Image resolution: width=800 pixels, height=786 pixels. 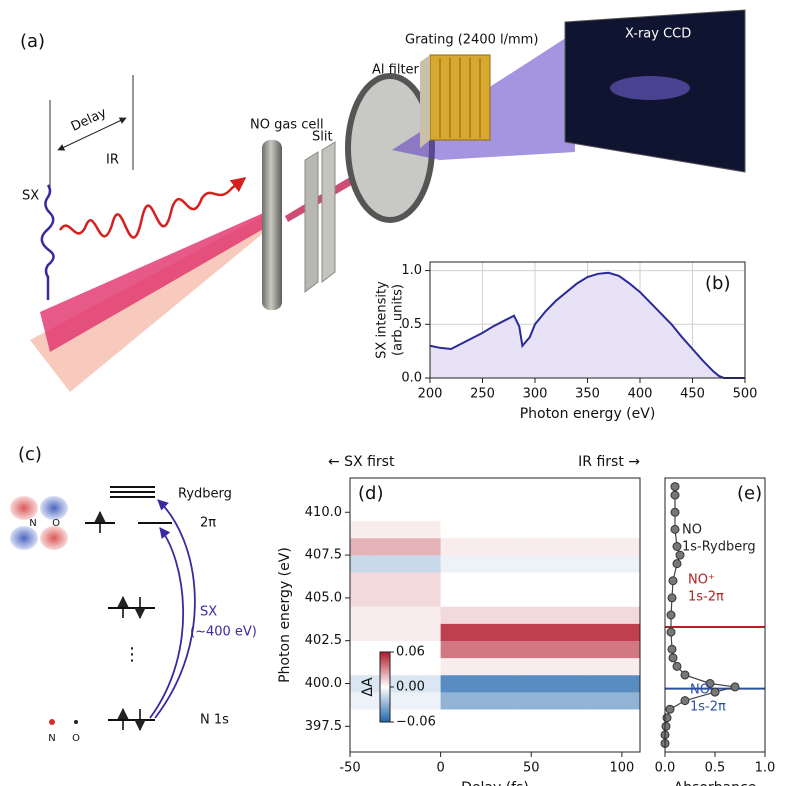 What do you see at coordinates (749, 493) in the screenshot?
I see `panel-label: (e)` at bounding box center [749, 493].